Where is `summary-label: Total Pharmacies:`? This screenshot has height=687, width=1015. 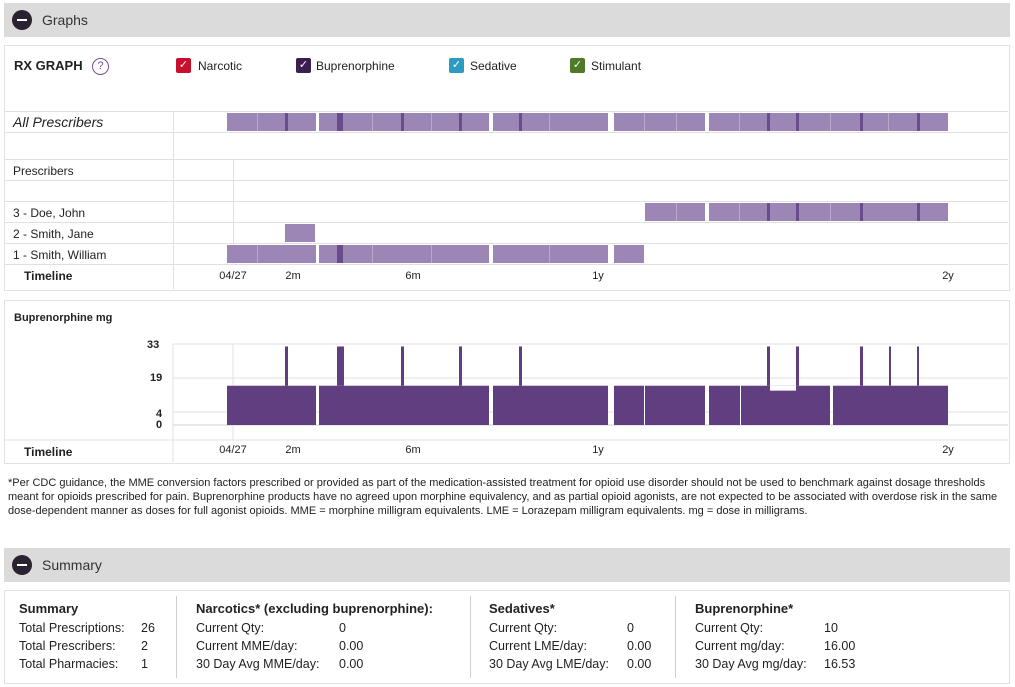 summary-label: Total Pharmacies: is located at coordinates (69, 664).